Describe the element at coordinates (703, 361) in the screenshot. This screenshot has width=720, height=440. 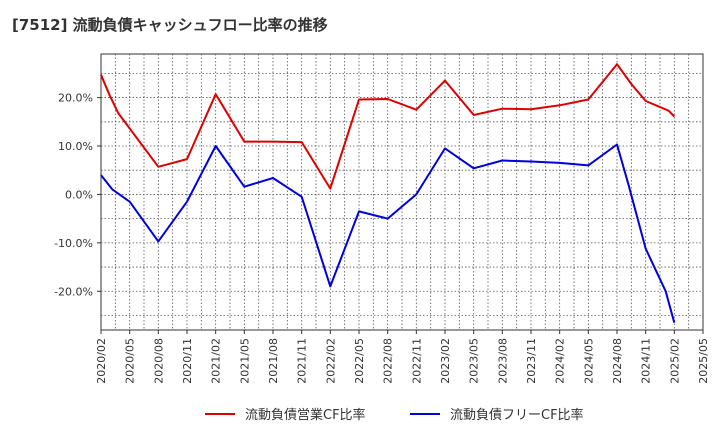
I see `x-tick-label: 2025/05` at that location.